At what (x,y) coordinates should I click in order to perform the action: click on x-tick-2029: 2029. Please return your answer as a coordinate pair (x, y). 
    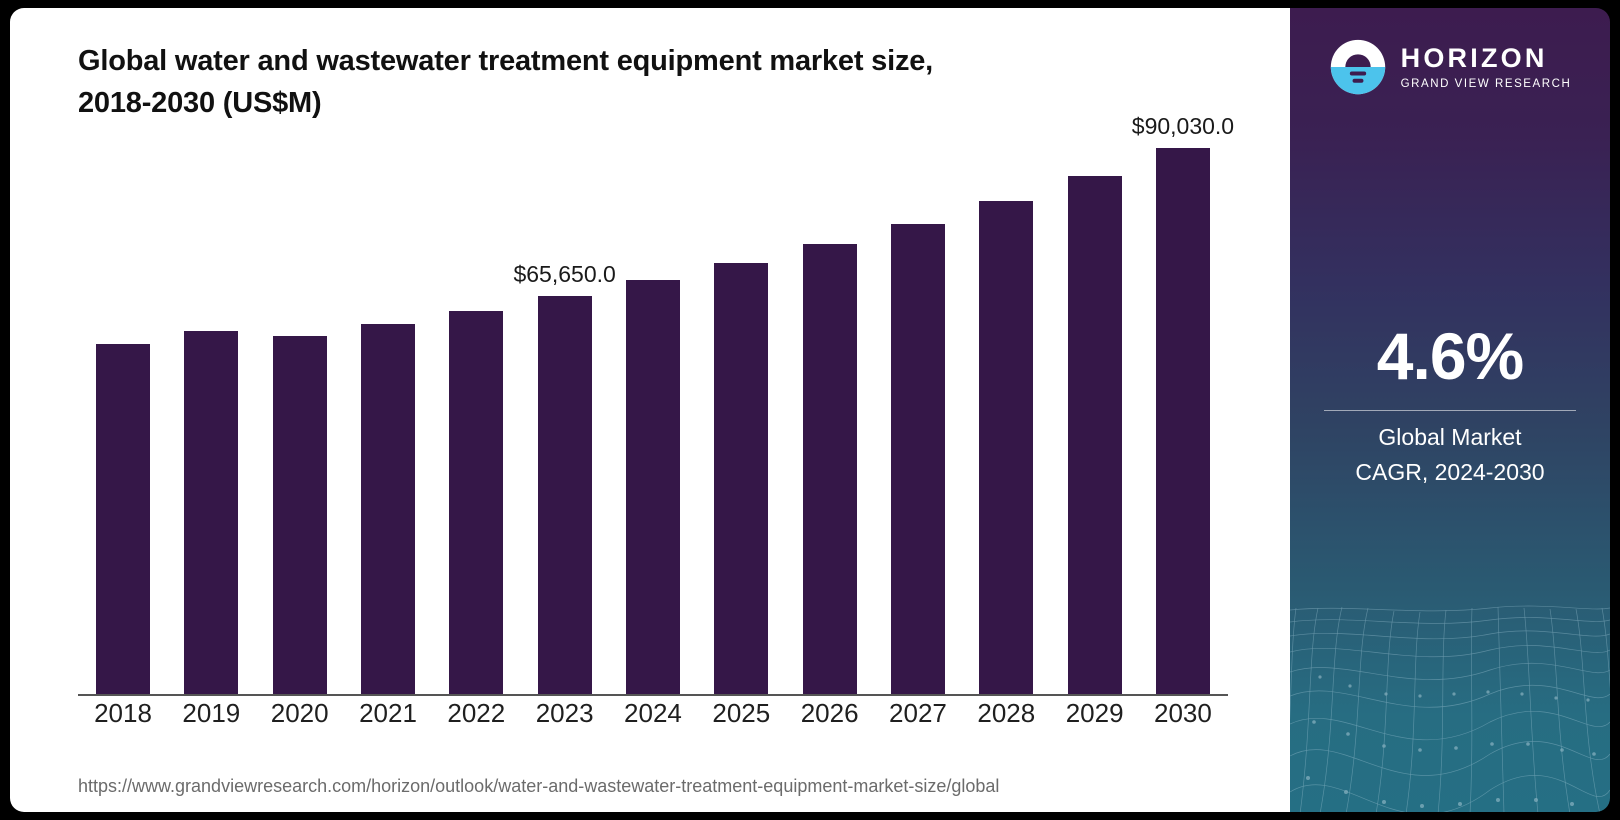
    Looking at the image, I should click on (1094, 713).